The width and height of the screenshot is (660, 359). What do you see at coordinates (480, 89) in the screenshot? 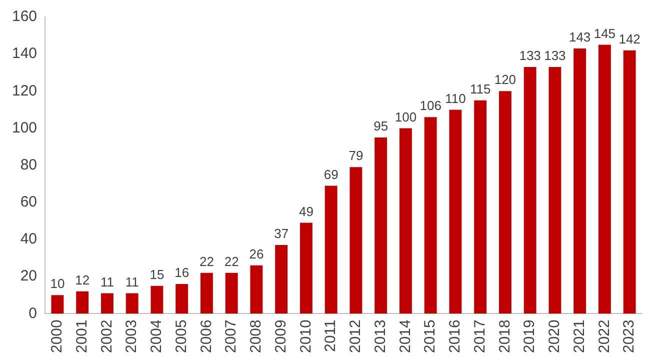
I see `data-label: 115` at bounding box center [480, 89].